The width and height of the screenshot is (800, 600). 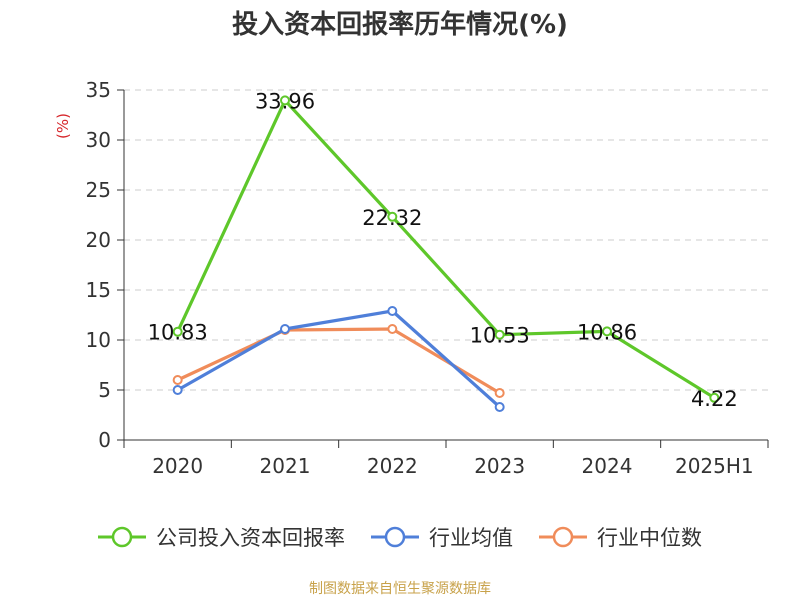 I want to click on data-label: 33.96, so click(x=285, y=101).